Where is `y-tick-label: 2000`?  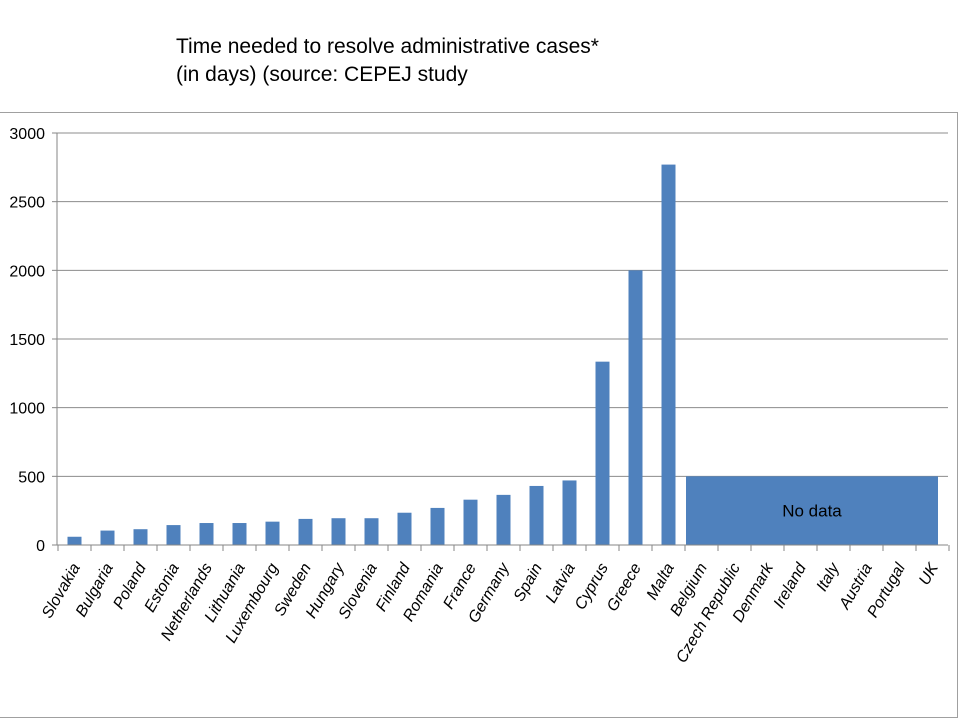 y-tick-label: 2000 is located at coordinates (27, 271).